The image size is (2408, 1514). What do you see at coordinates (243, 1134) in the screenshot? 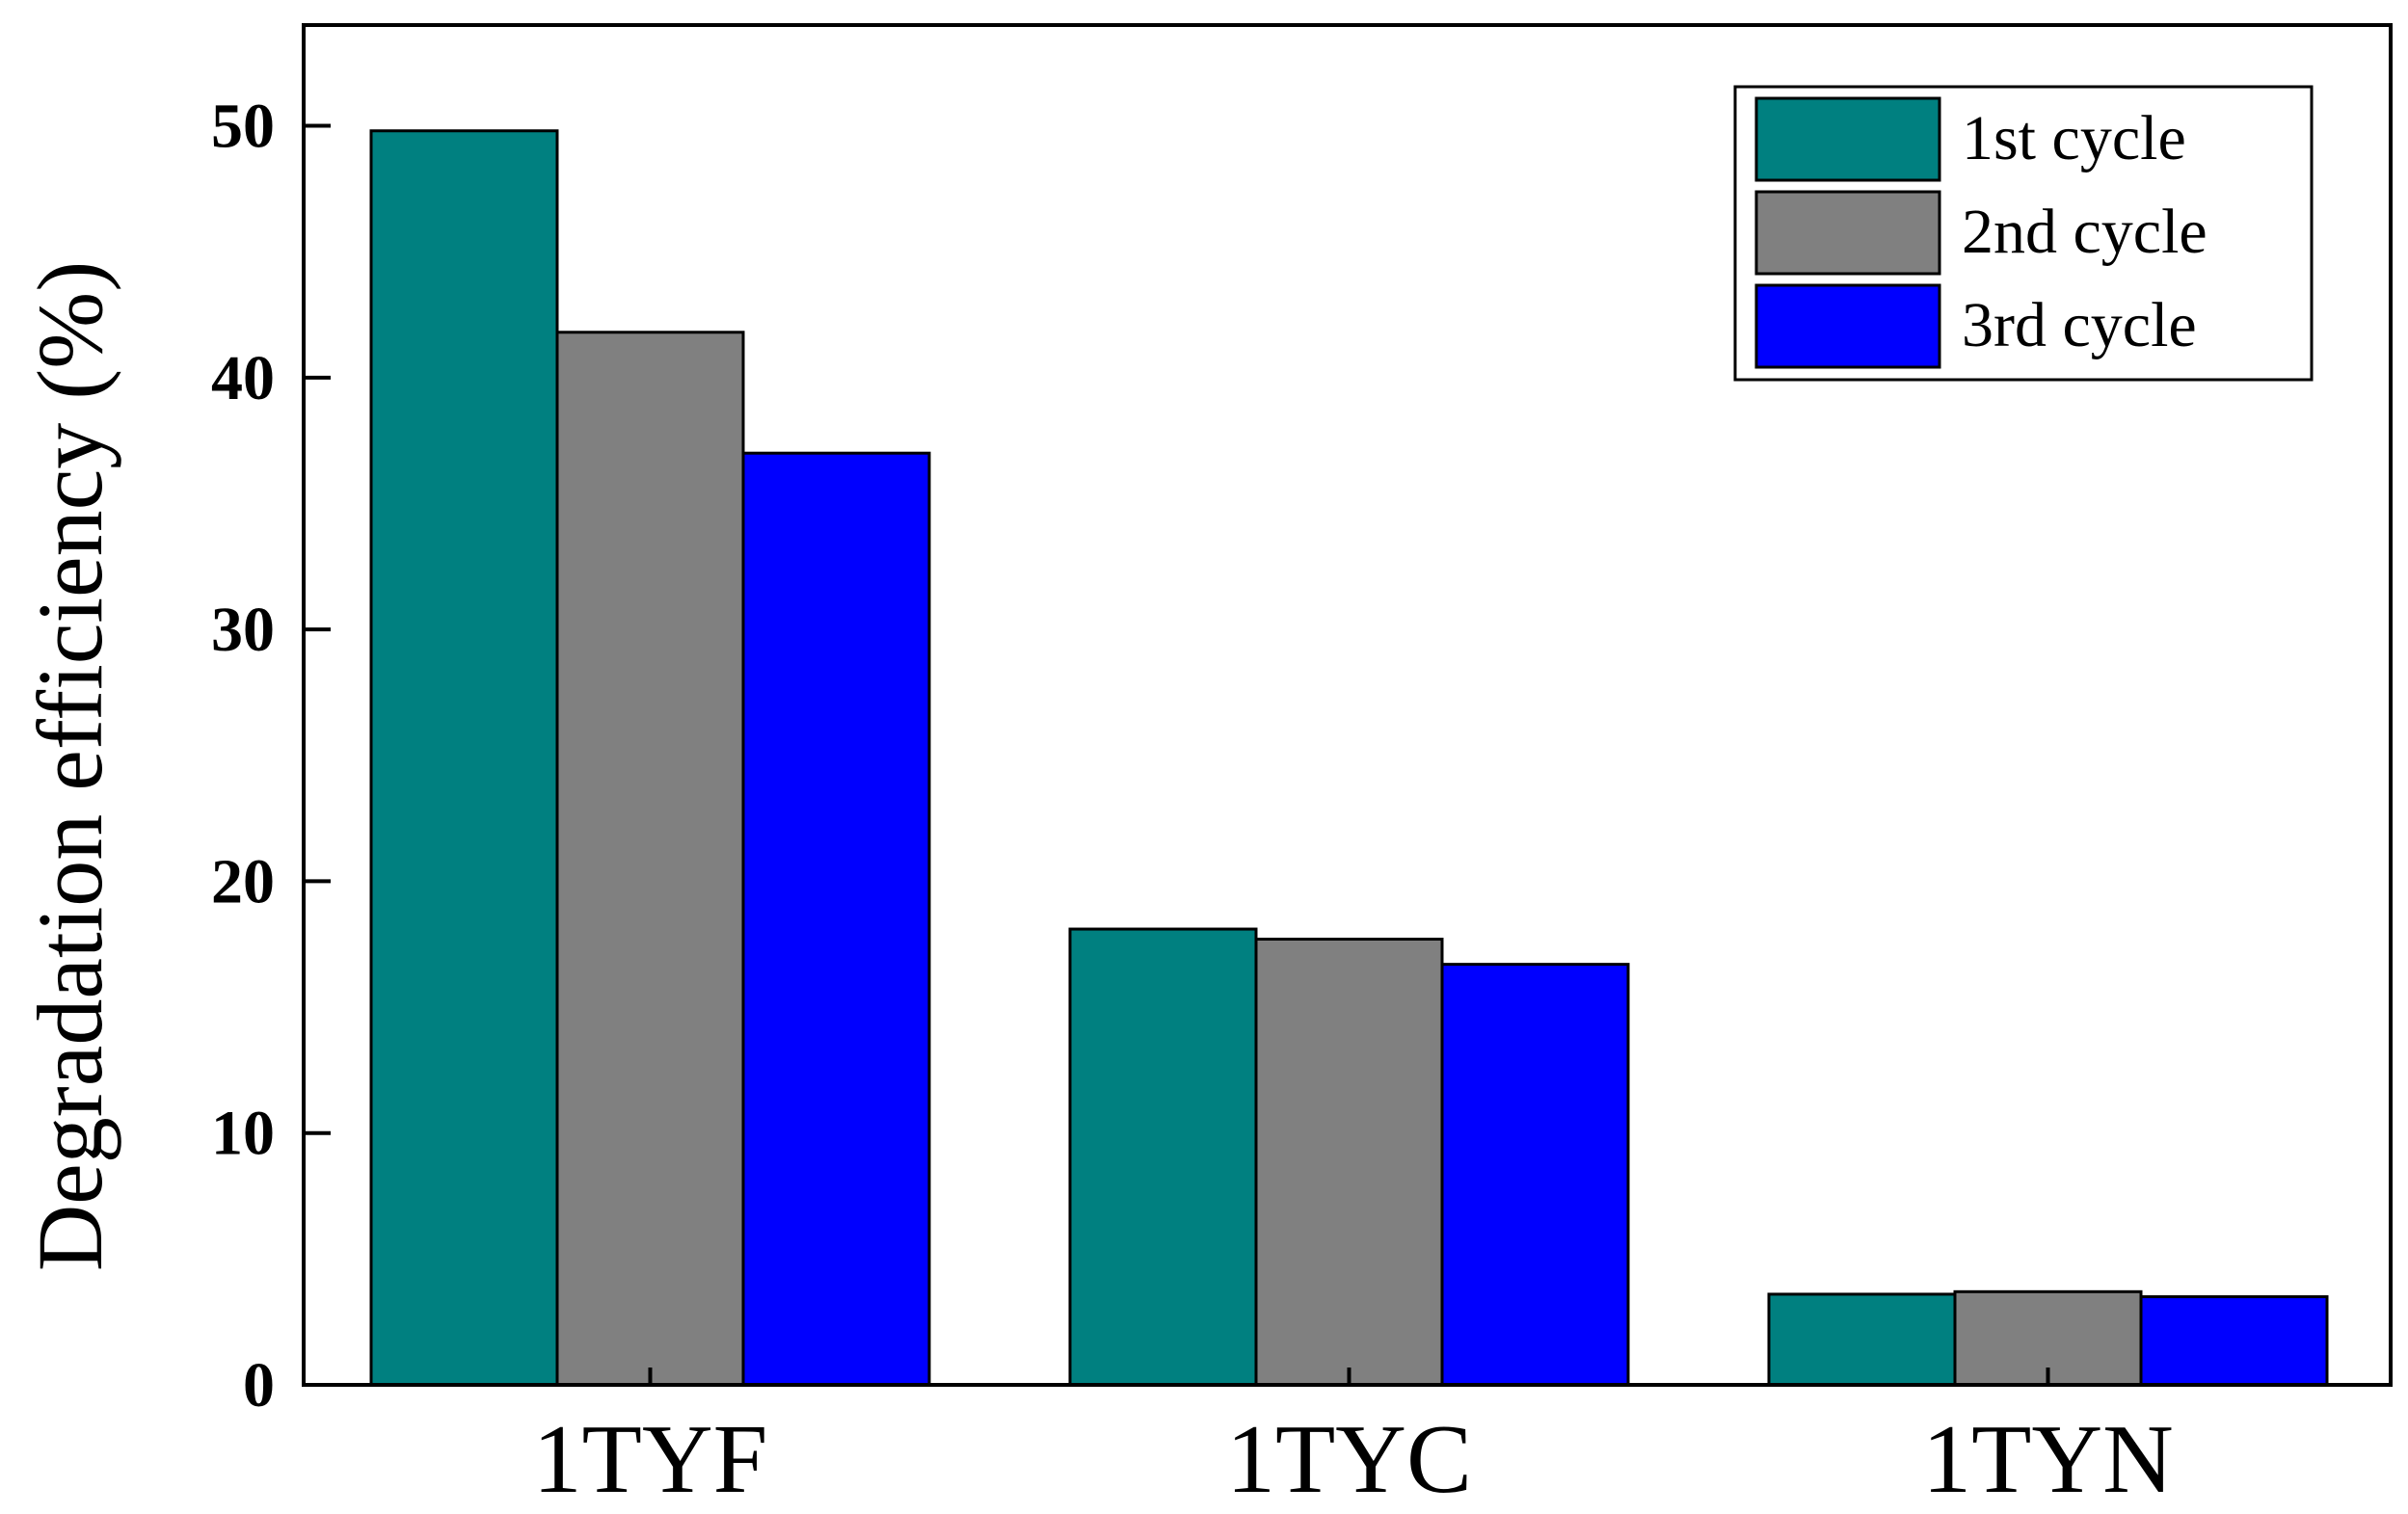
I see `y-tick-label: 10` at bounding box center [243, 1134].